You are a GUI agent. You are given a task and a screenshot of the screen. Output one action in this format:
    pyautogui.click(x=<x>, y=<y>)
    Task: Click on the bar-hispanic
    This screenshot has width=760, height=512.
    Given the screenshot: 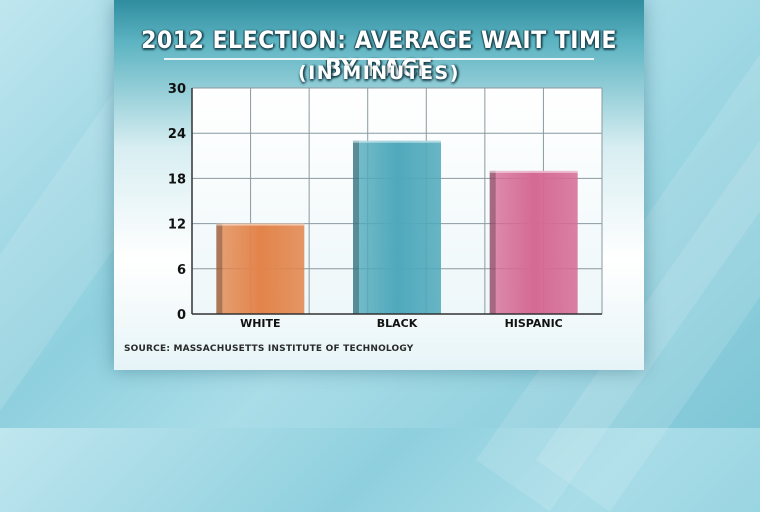 What is the action you would take?
    pyautogui.click(x=533, y=242)
    